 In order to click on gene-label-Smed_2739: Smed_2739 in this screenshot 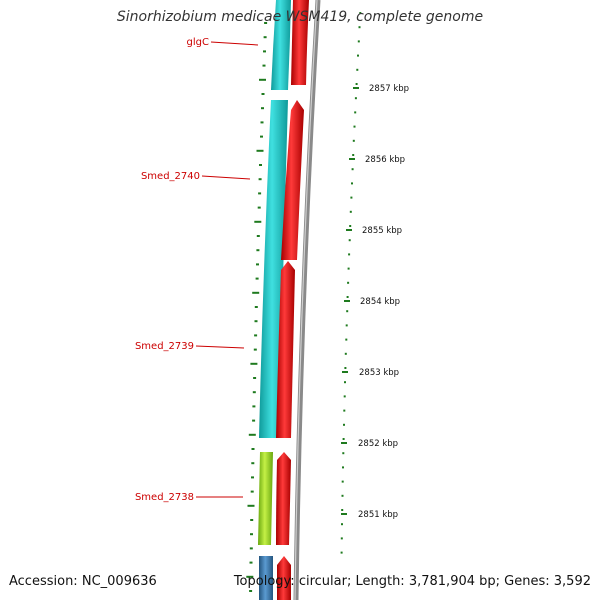, I will do `click(164, 346)`.